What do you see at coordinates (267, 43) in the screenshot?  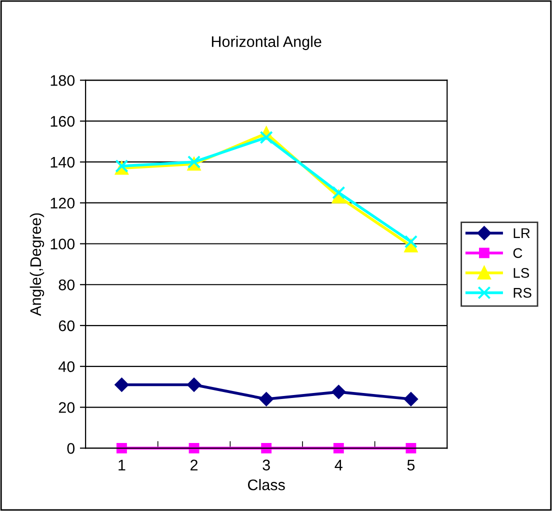 I see `chart-title: Horizontal Angle` at bounding box center [267, 43].